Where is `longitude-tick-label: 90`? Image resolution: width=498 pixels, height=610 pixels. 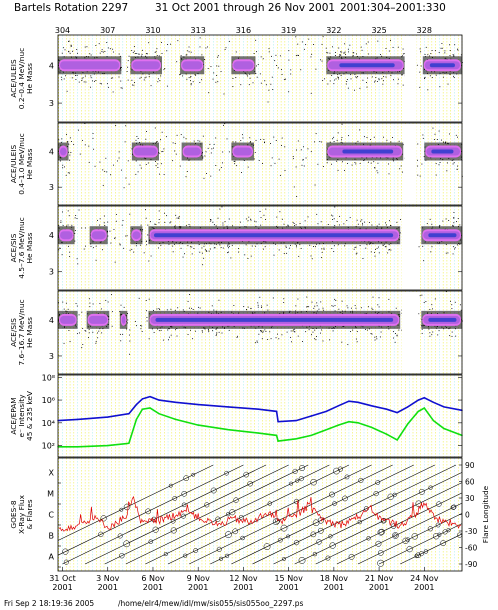 longitude-tick-label: 90 is located at coordinates (470, 465).